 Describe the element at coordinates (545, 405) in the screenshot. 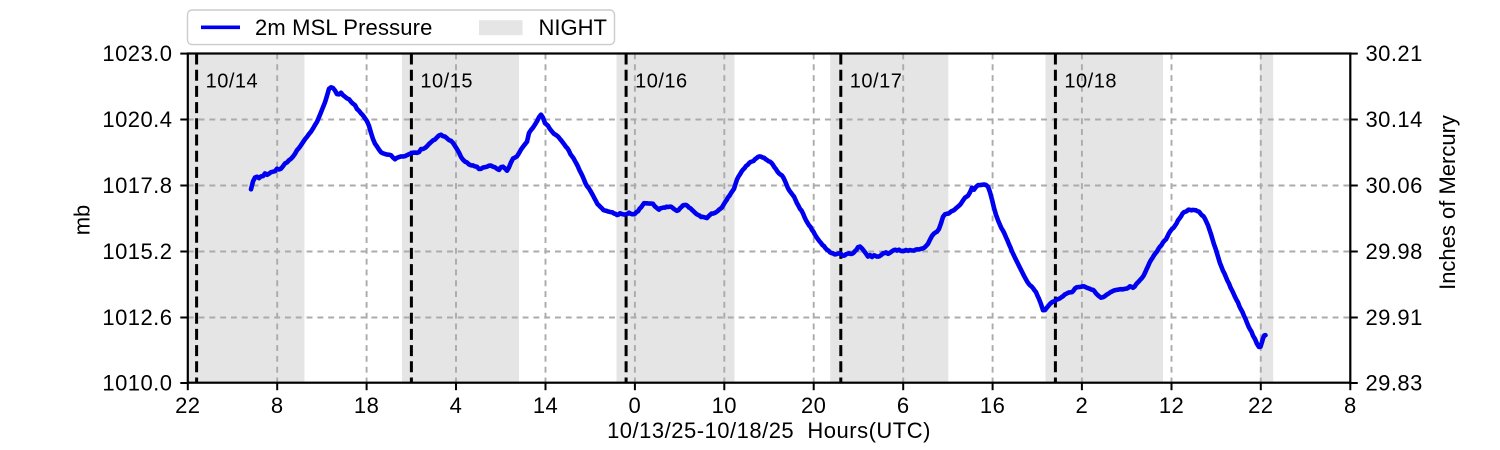

I see `svg-text: 14` at that location.